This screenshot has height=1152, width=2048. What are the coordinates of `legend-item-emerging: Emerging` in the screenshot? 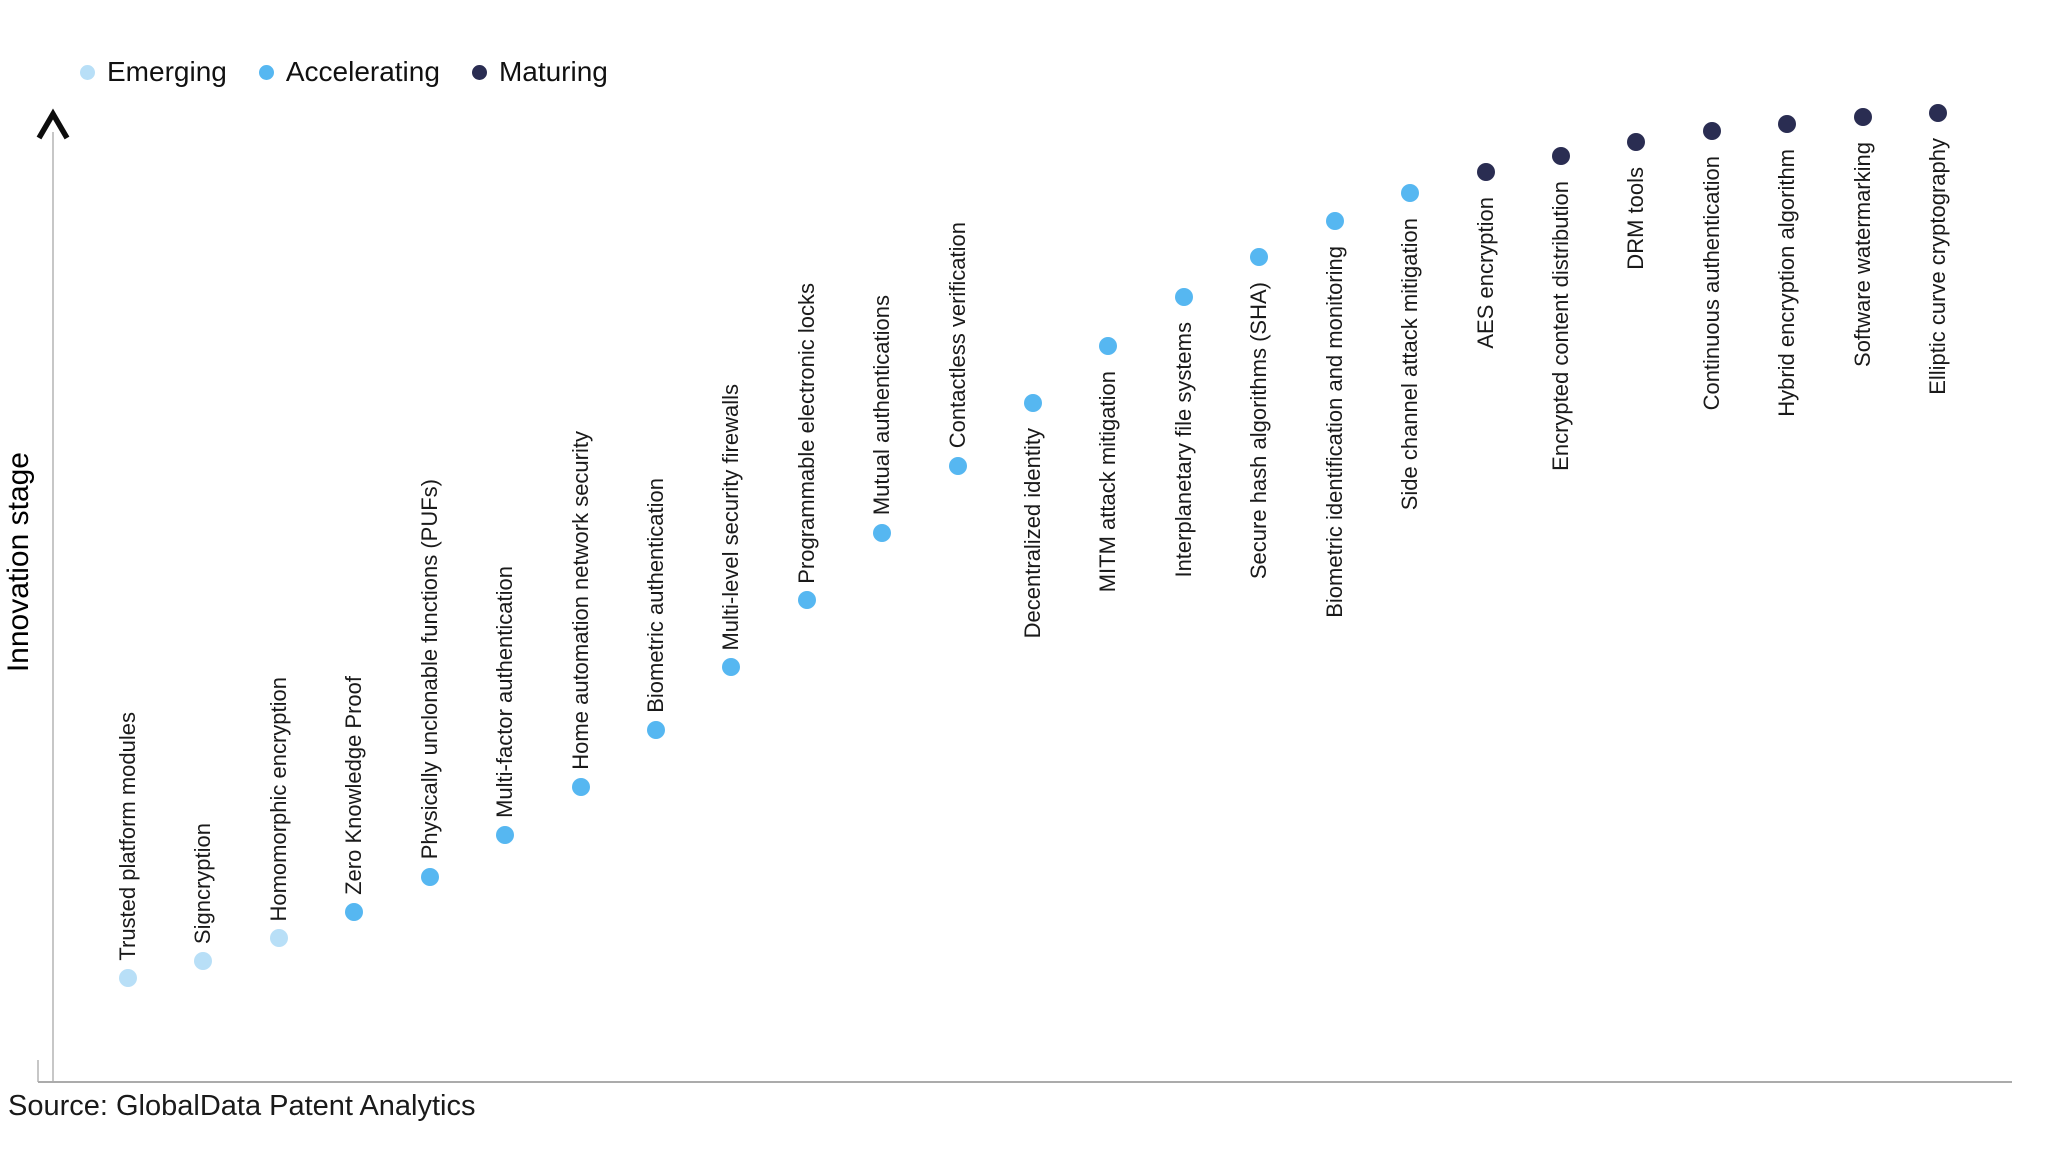 It's located at (153, 72).